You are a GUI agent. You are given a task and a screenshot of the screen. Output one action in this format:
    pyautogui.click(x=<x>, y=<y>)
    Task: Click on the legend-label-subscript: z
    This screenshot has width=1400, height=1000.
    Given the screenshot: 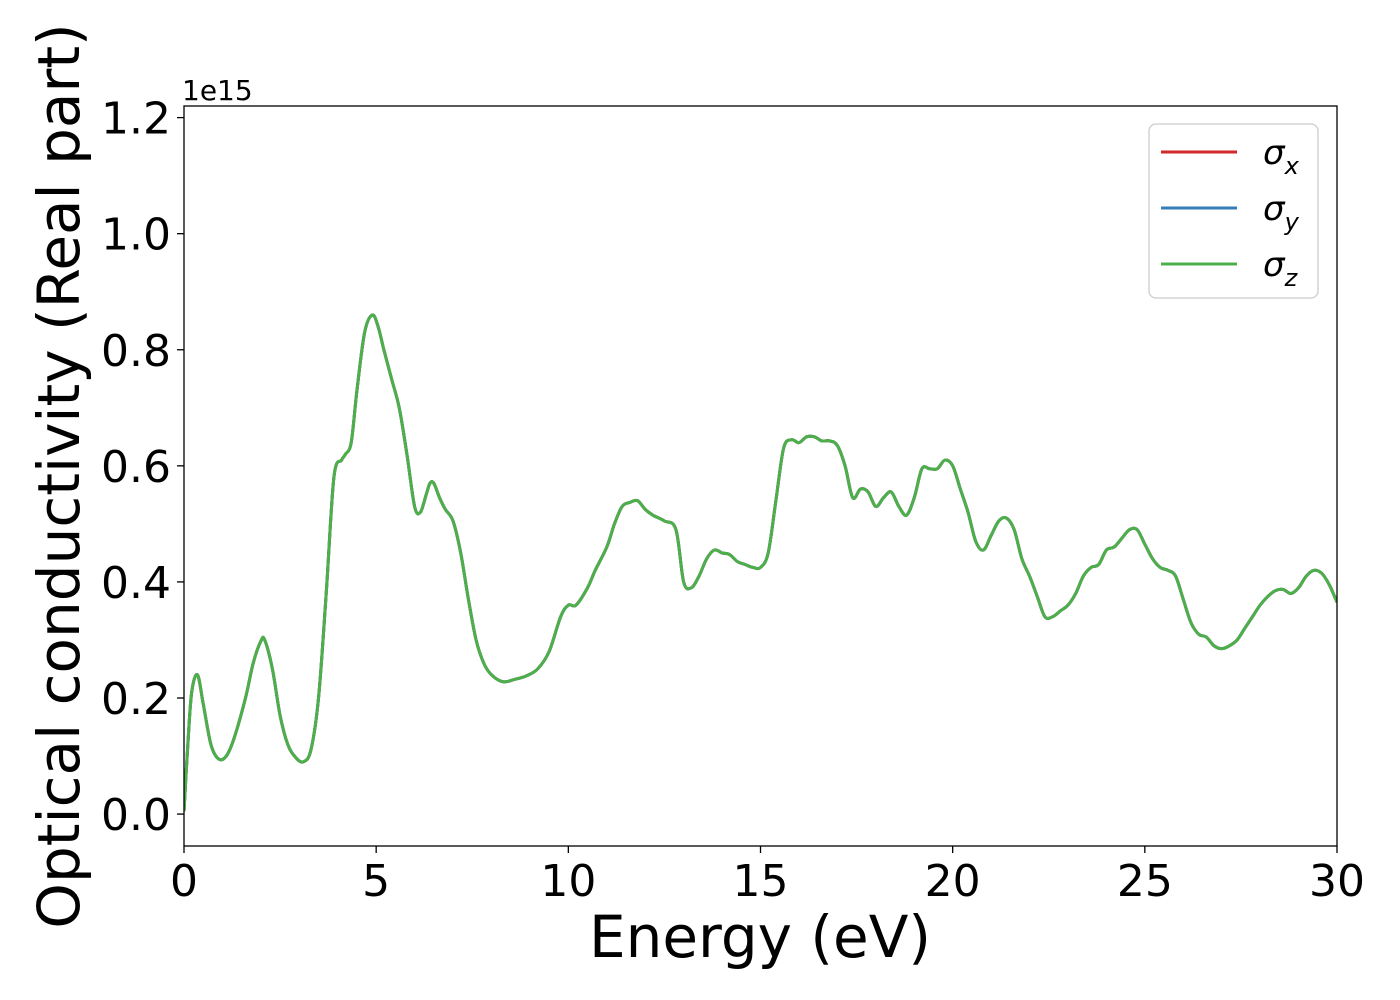 What is the action you would take?
    pyautogui.click(x=1291, y=278)
    